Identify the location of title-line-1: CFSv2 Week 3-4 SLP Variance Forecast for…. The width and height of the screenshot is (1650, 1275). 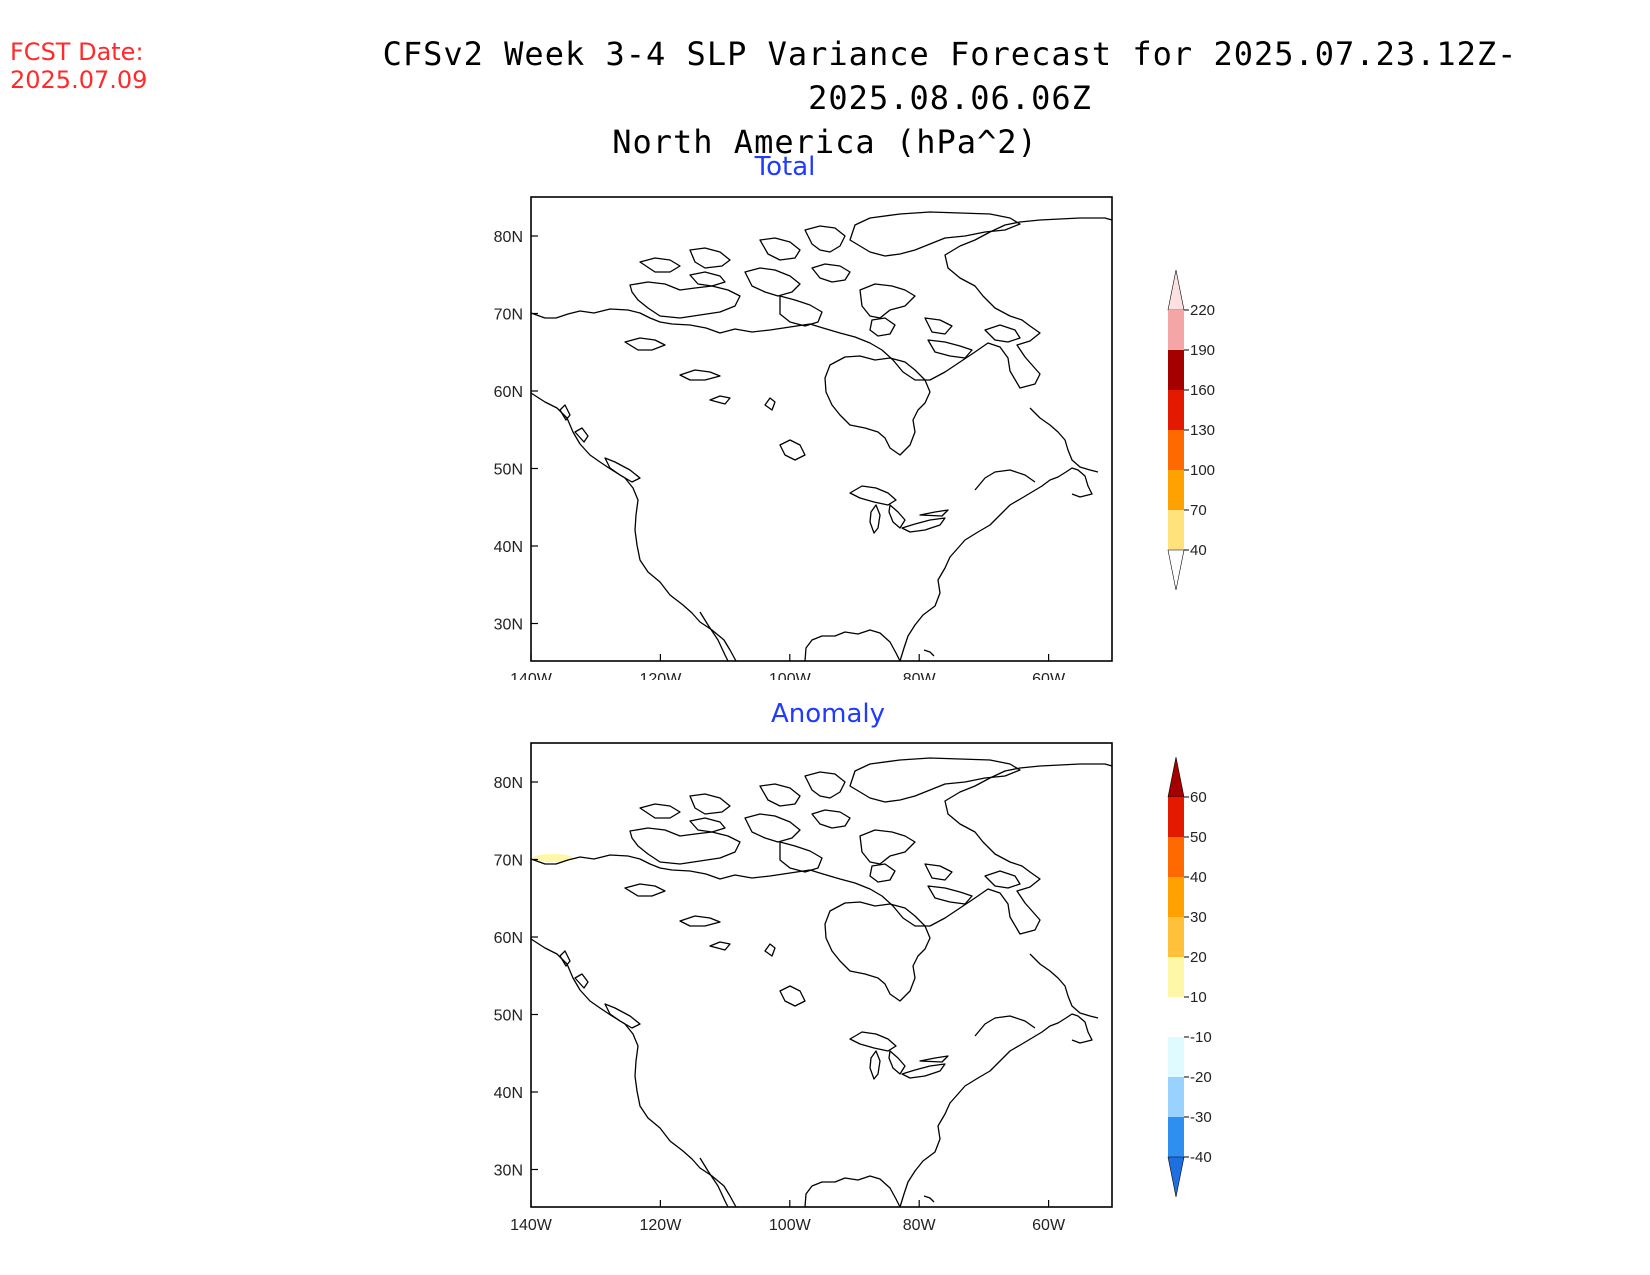
(950, 76).